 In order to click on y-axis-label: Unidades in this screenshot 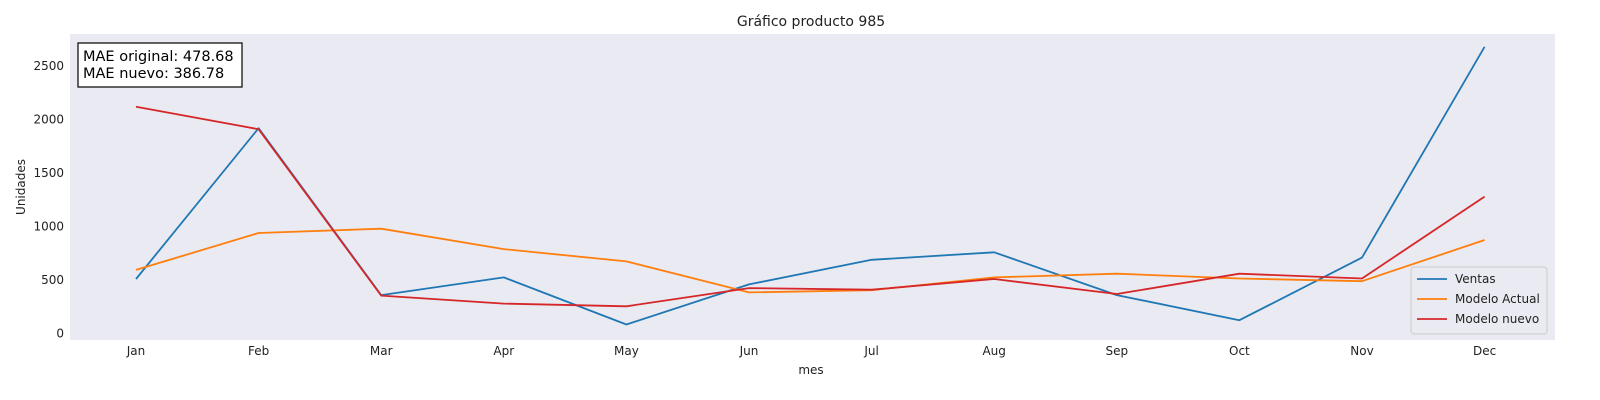, I will do `click(21, 187)`.